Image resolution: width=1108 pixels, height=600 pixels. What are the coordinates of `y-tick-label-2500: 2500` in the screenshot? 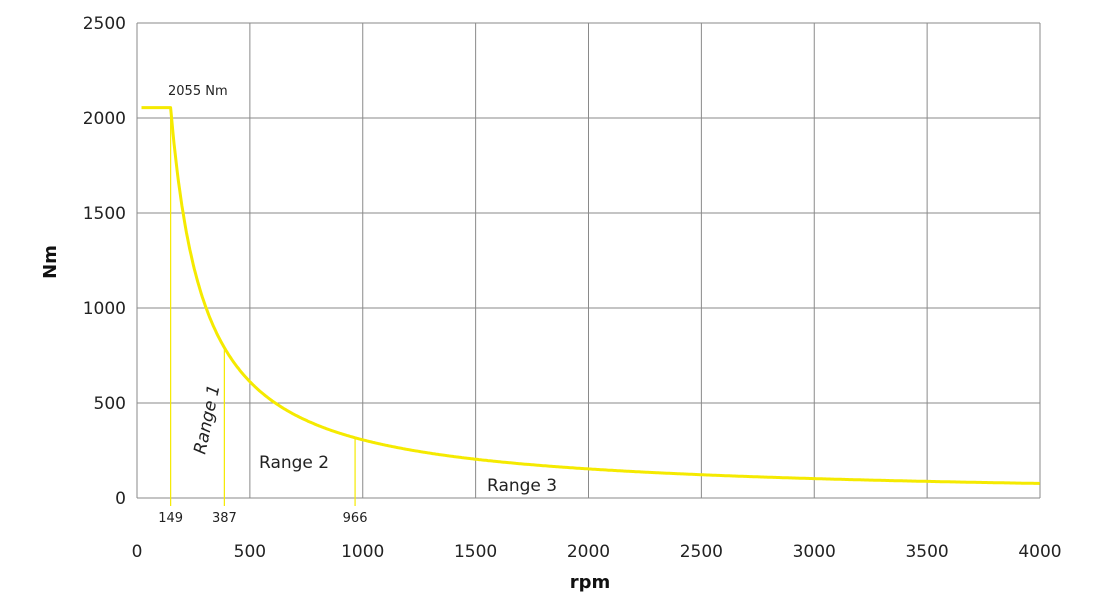 It's located at (104, 24).